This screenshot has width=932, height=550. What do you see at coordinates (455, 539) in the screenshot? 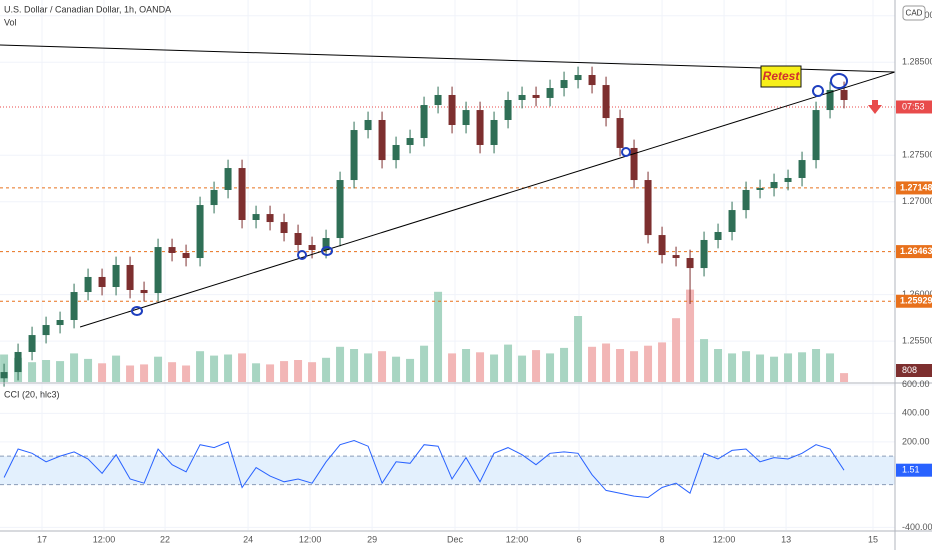
I see `x-tick-label: Dec` at bounding box center [455, 539].